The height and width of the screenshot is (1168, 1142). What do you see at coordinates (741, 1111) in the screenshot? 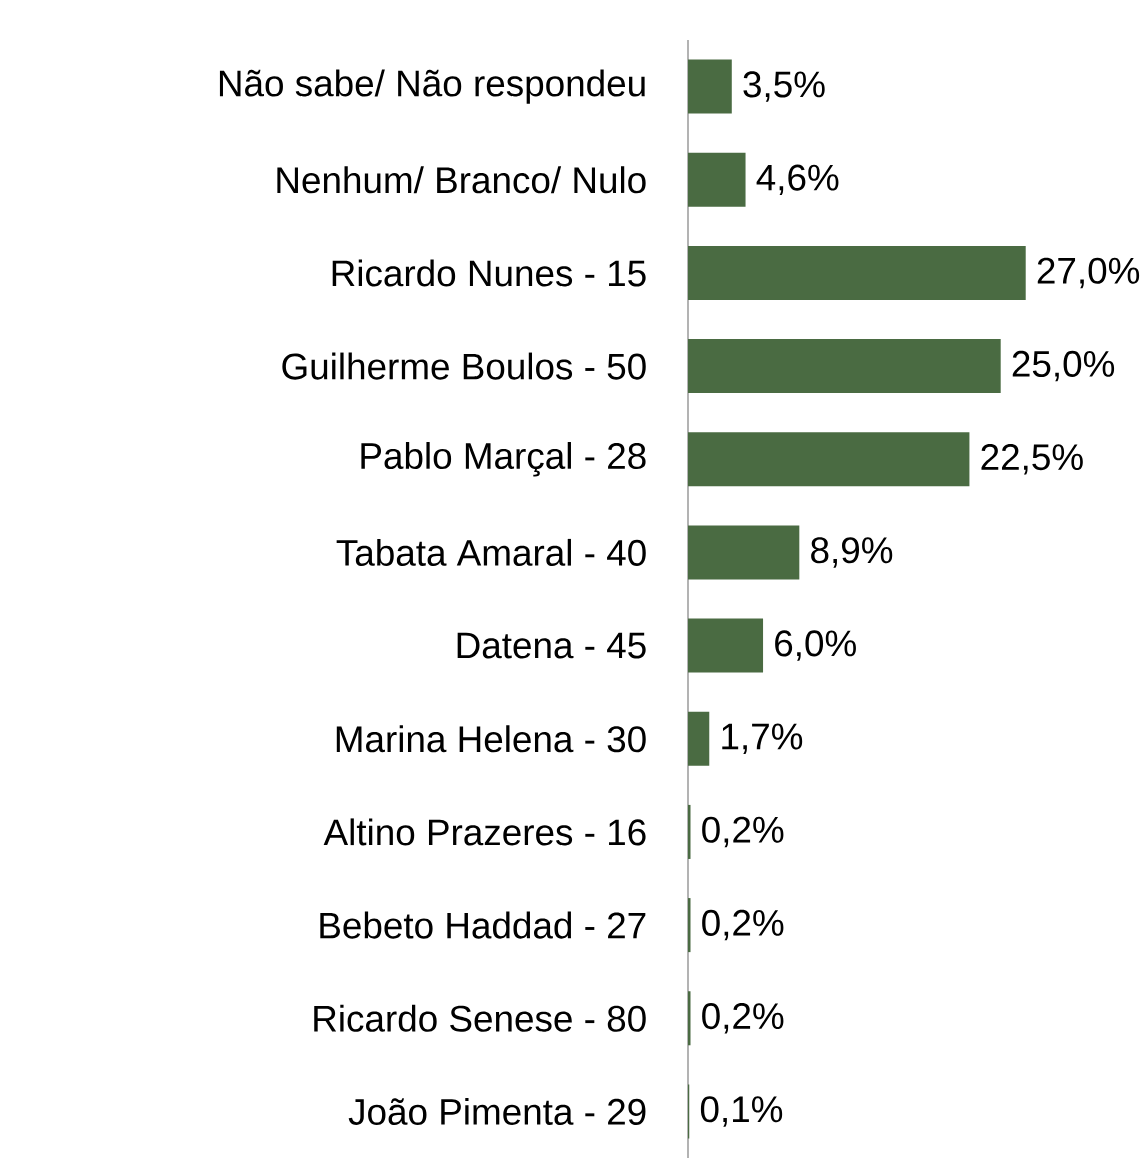
I see `data-label: 0,1%` at bounding box center [741, 1111].